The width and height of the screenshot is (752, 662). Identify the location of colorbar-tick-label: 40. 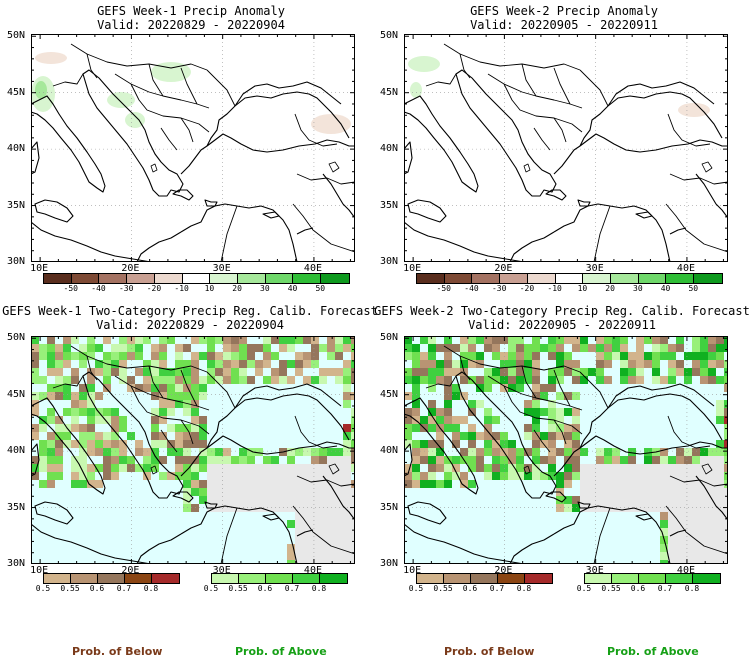
(292, 288).